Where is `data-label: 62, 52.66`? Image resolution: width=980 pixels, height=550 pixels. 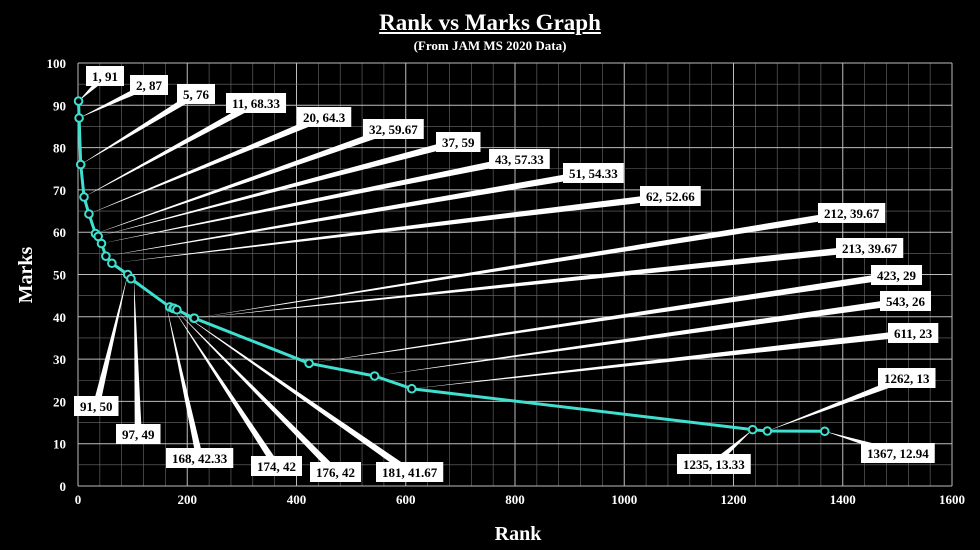 data-label: 62, 52.66 is located at coordinates (670, 196).